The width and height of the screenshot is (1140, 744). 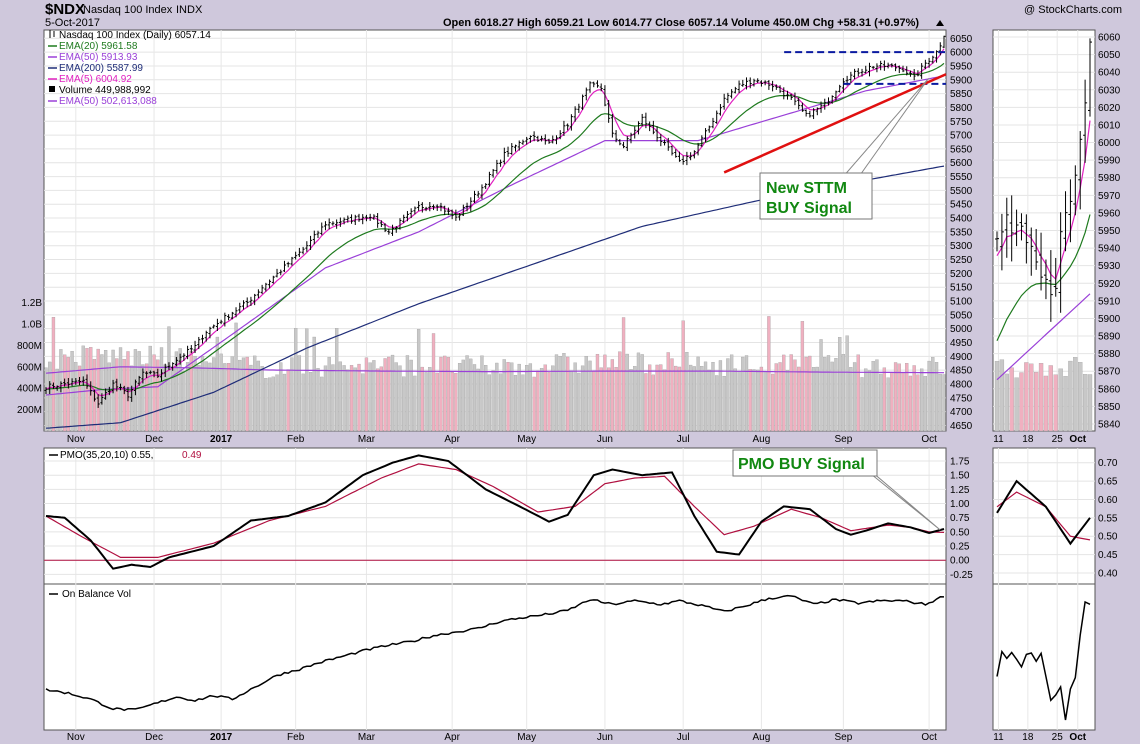 I want to click on zoom-pmo-tick-label: 0.50, so click(x=1108, y=537).